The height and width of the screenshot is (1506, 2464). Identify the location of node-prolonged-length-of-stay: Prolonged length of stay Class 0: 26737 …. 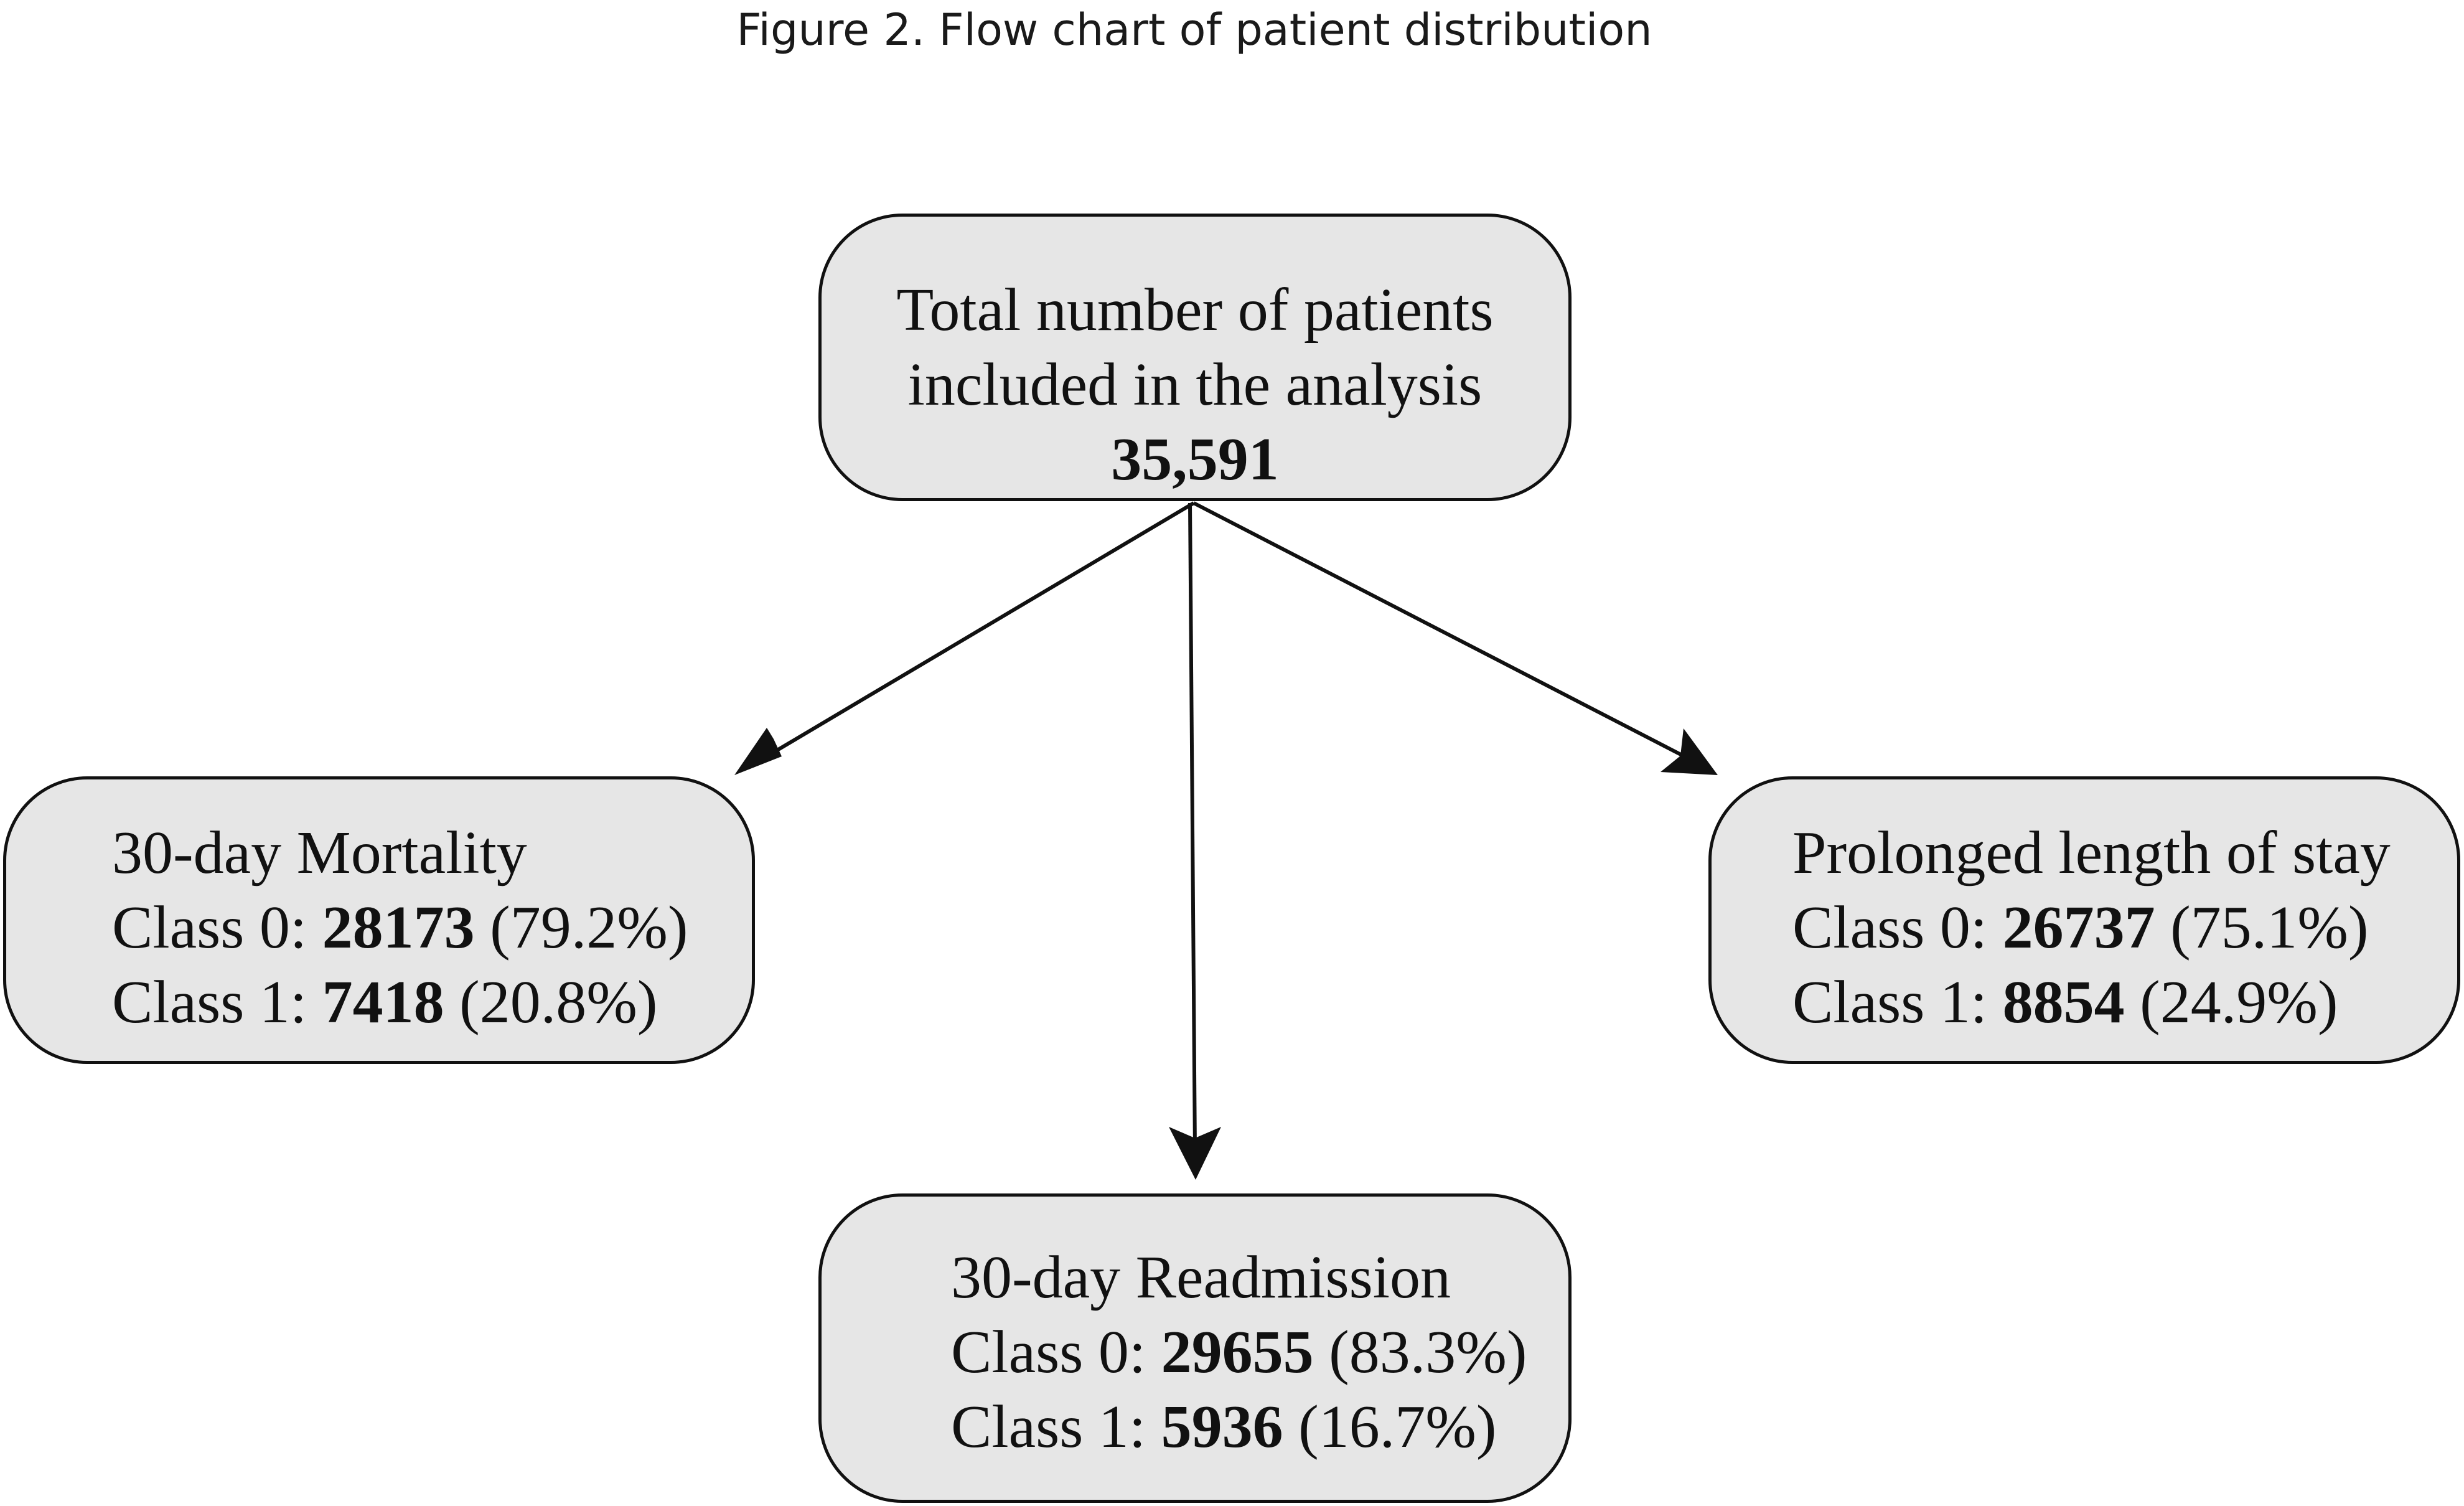
(2084, 920).